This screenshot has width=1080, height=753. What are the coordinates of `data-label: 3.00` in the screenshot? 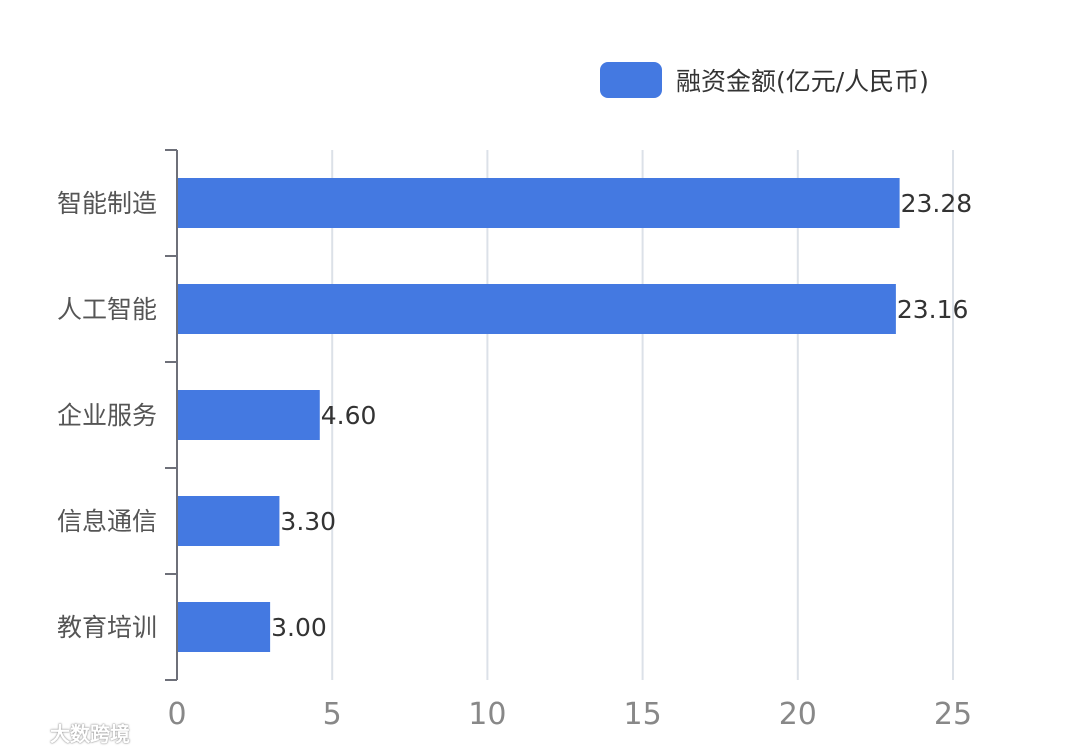 It's located at (299, 627).